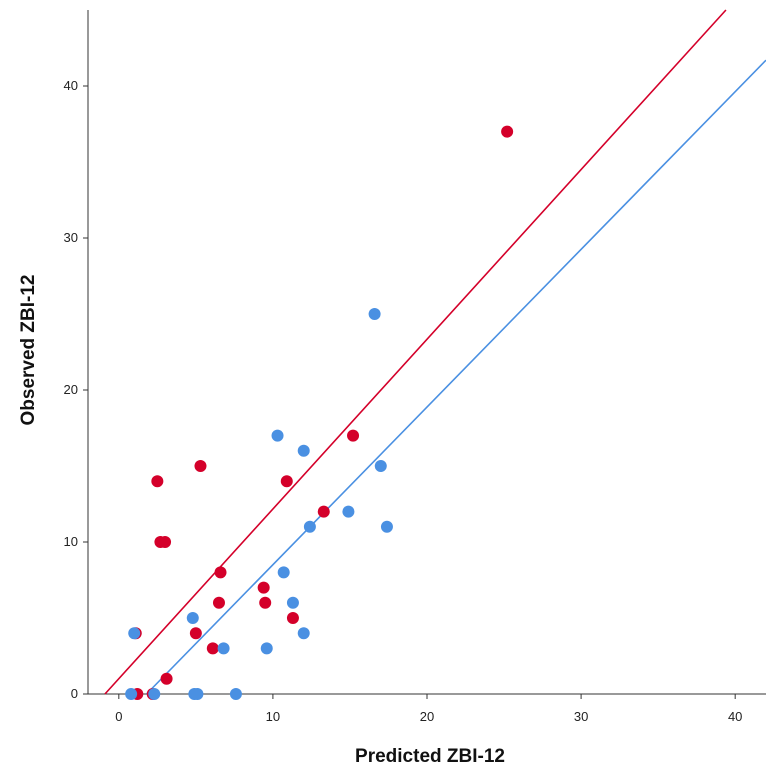 The image size is (766, 772). What do you see at coordinates (71, 85) in the screenshot?
I see `y-tick-label: 40` at bounding box center [71, 85].